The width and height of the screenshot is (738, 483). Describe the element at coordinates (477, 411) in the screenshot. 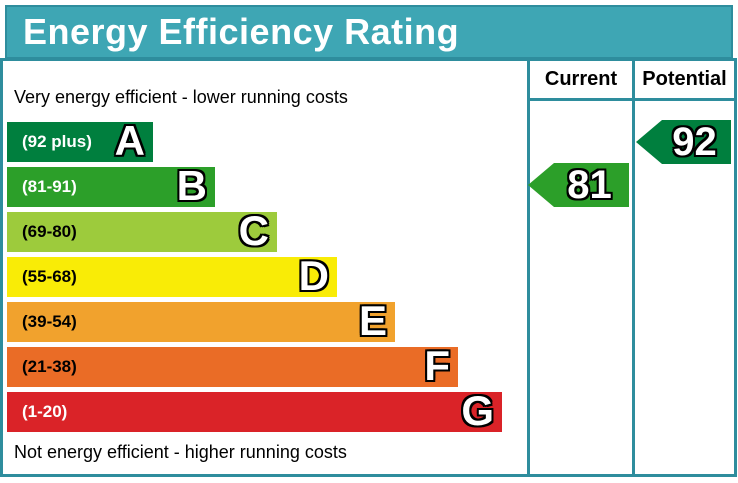

I see `band-g-letter: G` at that location.